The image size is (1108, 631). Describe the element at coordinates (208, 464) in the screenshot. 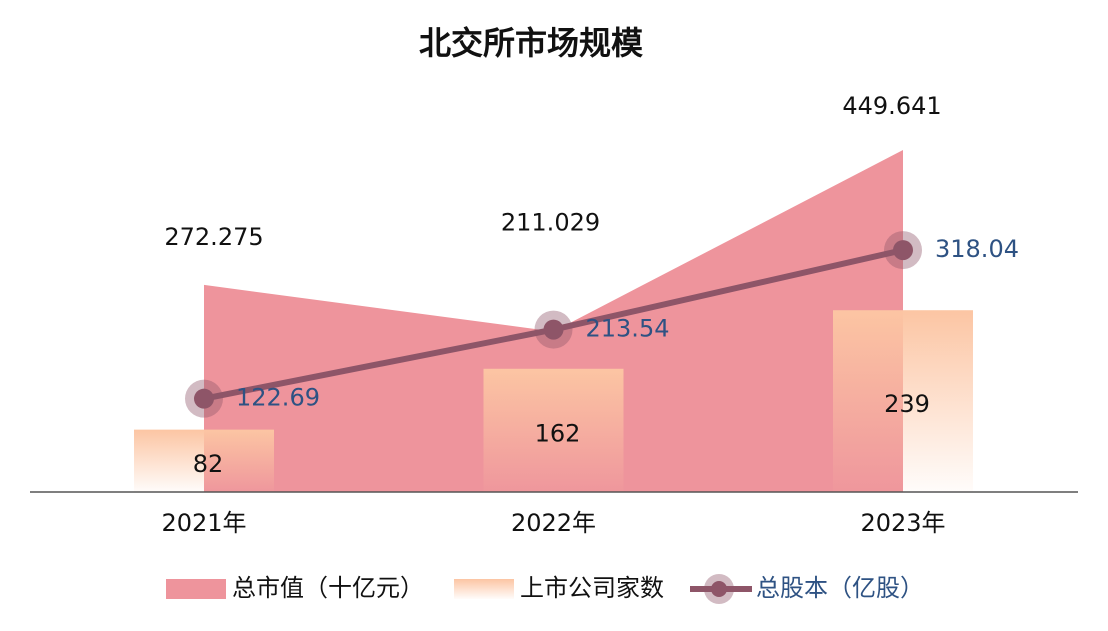

I see `data-label: 82` at that location.